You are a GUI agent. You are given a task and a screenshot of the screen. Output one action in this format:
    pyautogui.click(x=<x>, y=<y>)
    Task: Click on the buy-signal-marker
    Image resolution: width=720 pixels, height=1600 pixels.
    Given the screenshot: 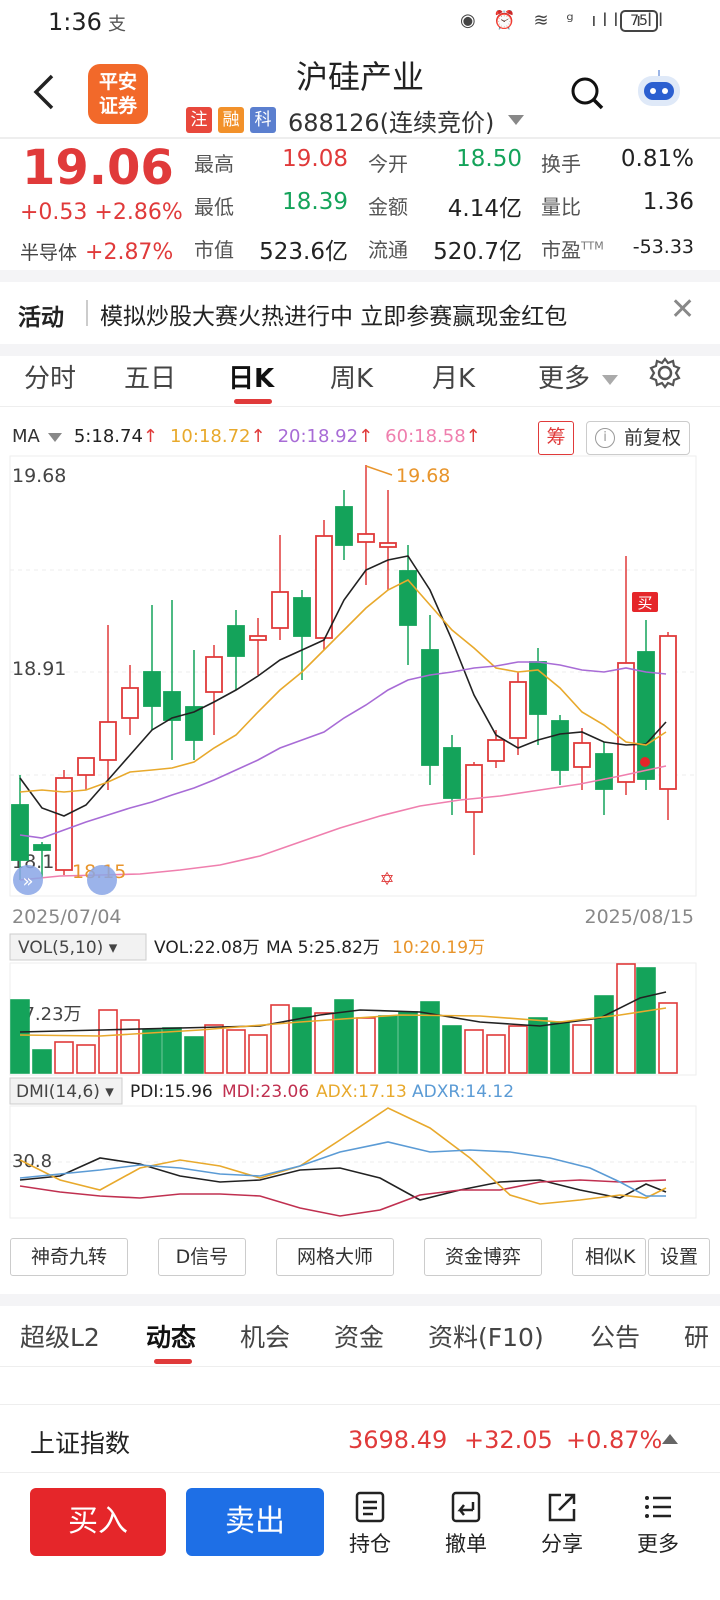 What is the action you would take?
    pyautogui.click(x=645, y=602)
    